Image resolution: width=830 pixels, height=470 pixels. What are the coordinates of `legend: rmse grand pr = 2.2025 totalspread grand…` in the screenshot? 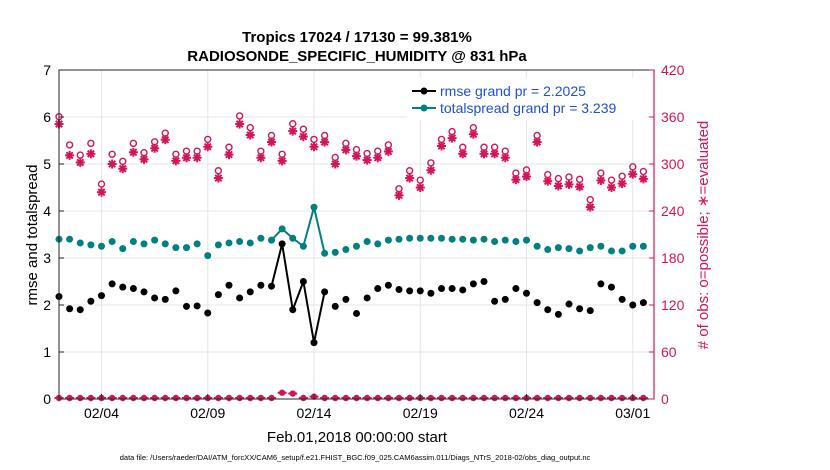 It's located at (527, 99).